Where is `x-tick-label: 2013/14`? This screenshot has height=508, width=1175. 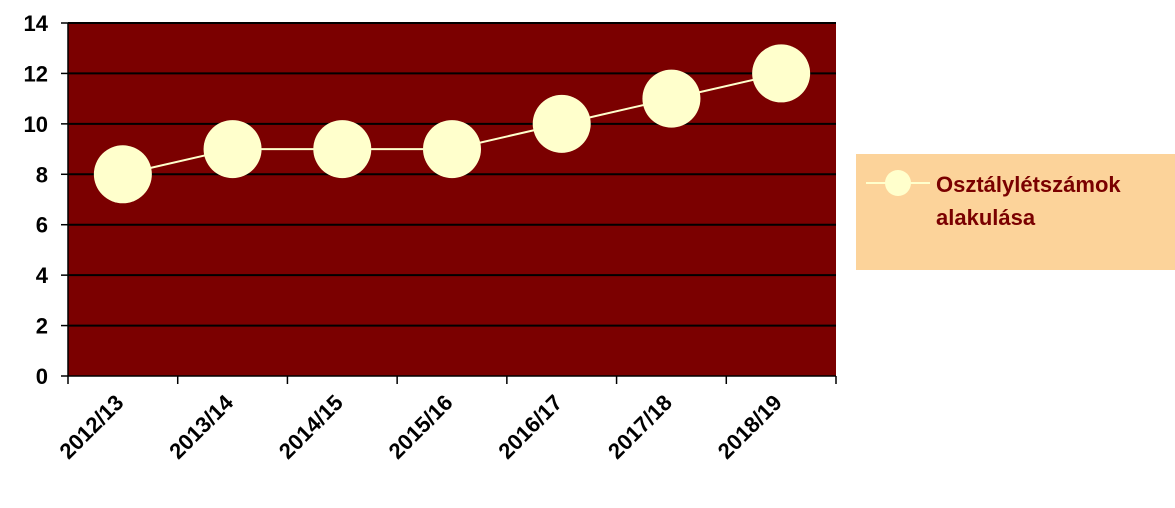 x-tick-label: 2013/14 is located at coordinates (201, 426).